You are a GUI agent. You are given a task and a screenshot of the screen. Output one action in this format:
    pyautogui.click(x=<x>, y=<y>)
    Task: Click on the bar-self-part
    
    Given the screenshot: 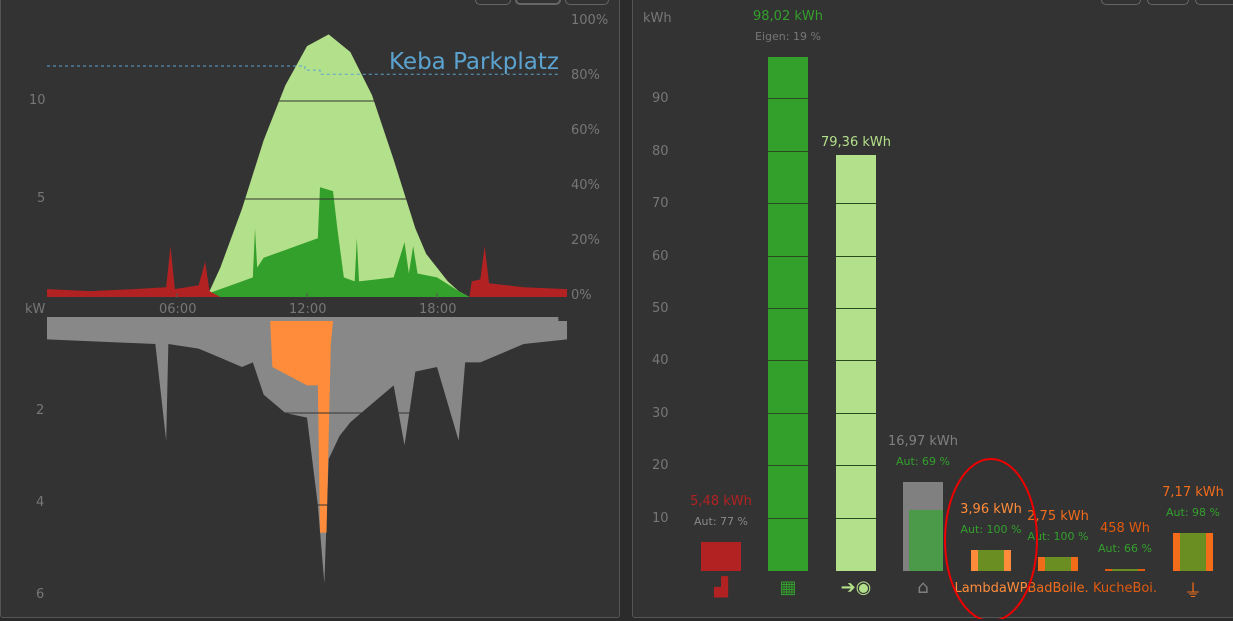 What is the action you would take?
    pyautogui.click(x=926, y=540)
    